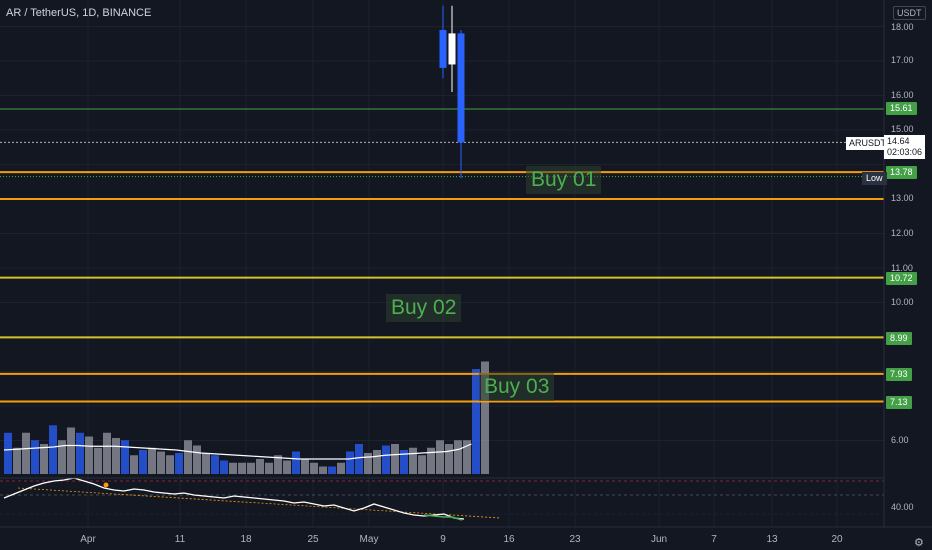 This screenshot has height=550, width=932. Describe the element at coordinates (902, 198) in the screenshot. I see `price-tick: 13.00` at that location.